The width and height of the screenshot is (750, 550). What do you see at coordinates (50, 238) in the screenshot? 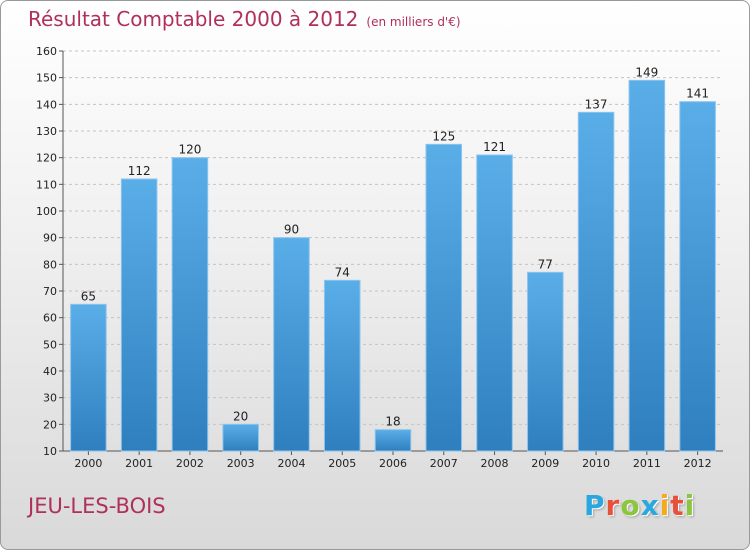
I see `y-tick-label: 90` at bounding box center [50, 238].